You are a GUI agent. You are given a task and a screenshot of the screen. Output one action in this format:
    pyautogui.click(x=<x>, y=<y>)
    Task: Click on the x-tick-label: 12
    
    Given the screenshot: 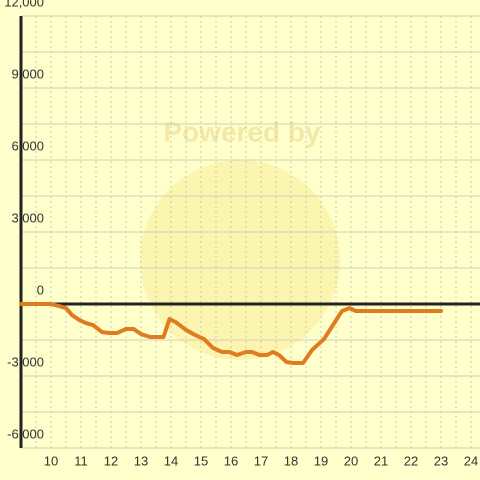 What is the action you would take?
    pyautogui.click(x=111, y=460)
    